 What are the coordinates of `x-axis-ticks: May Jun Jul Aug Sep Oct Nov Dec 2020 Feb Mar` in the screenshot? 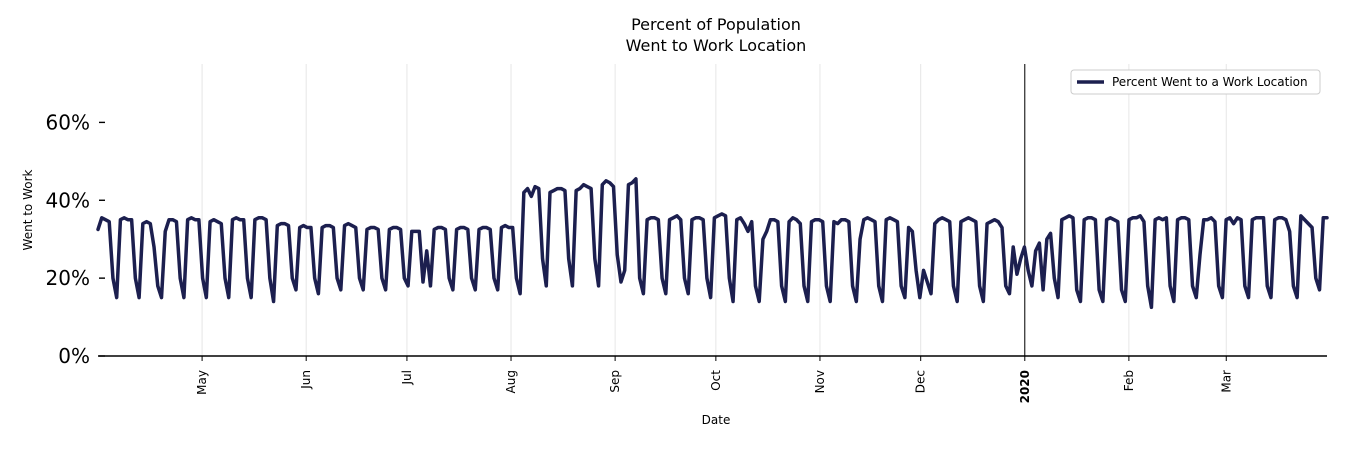 It's located at (714, 379).